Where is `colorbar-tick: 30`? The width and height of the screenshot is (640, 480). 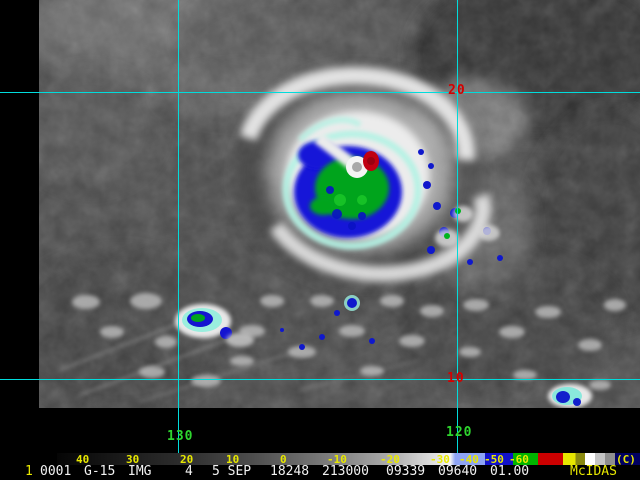
colorbar-tick: 30 is located at coordinates (133, 459).